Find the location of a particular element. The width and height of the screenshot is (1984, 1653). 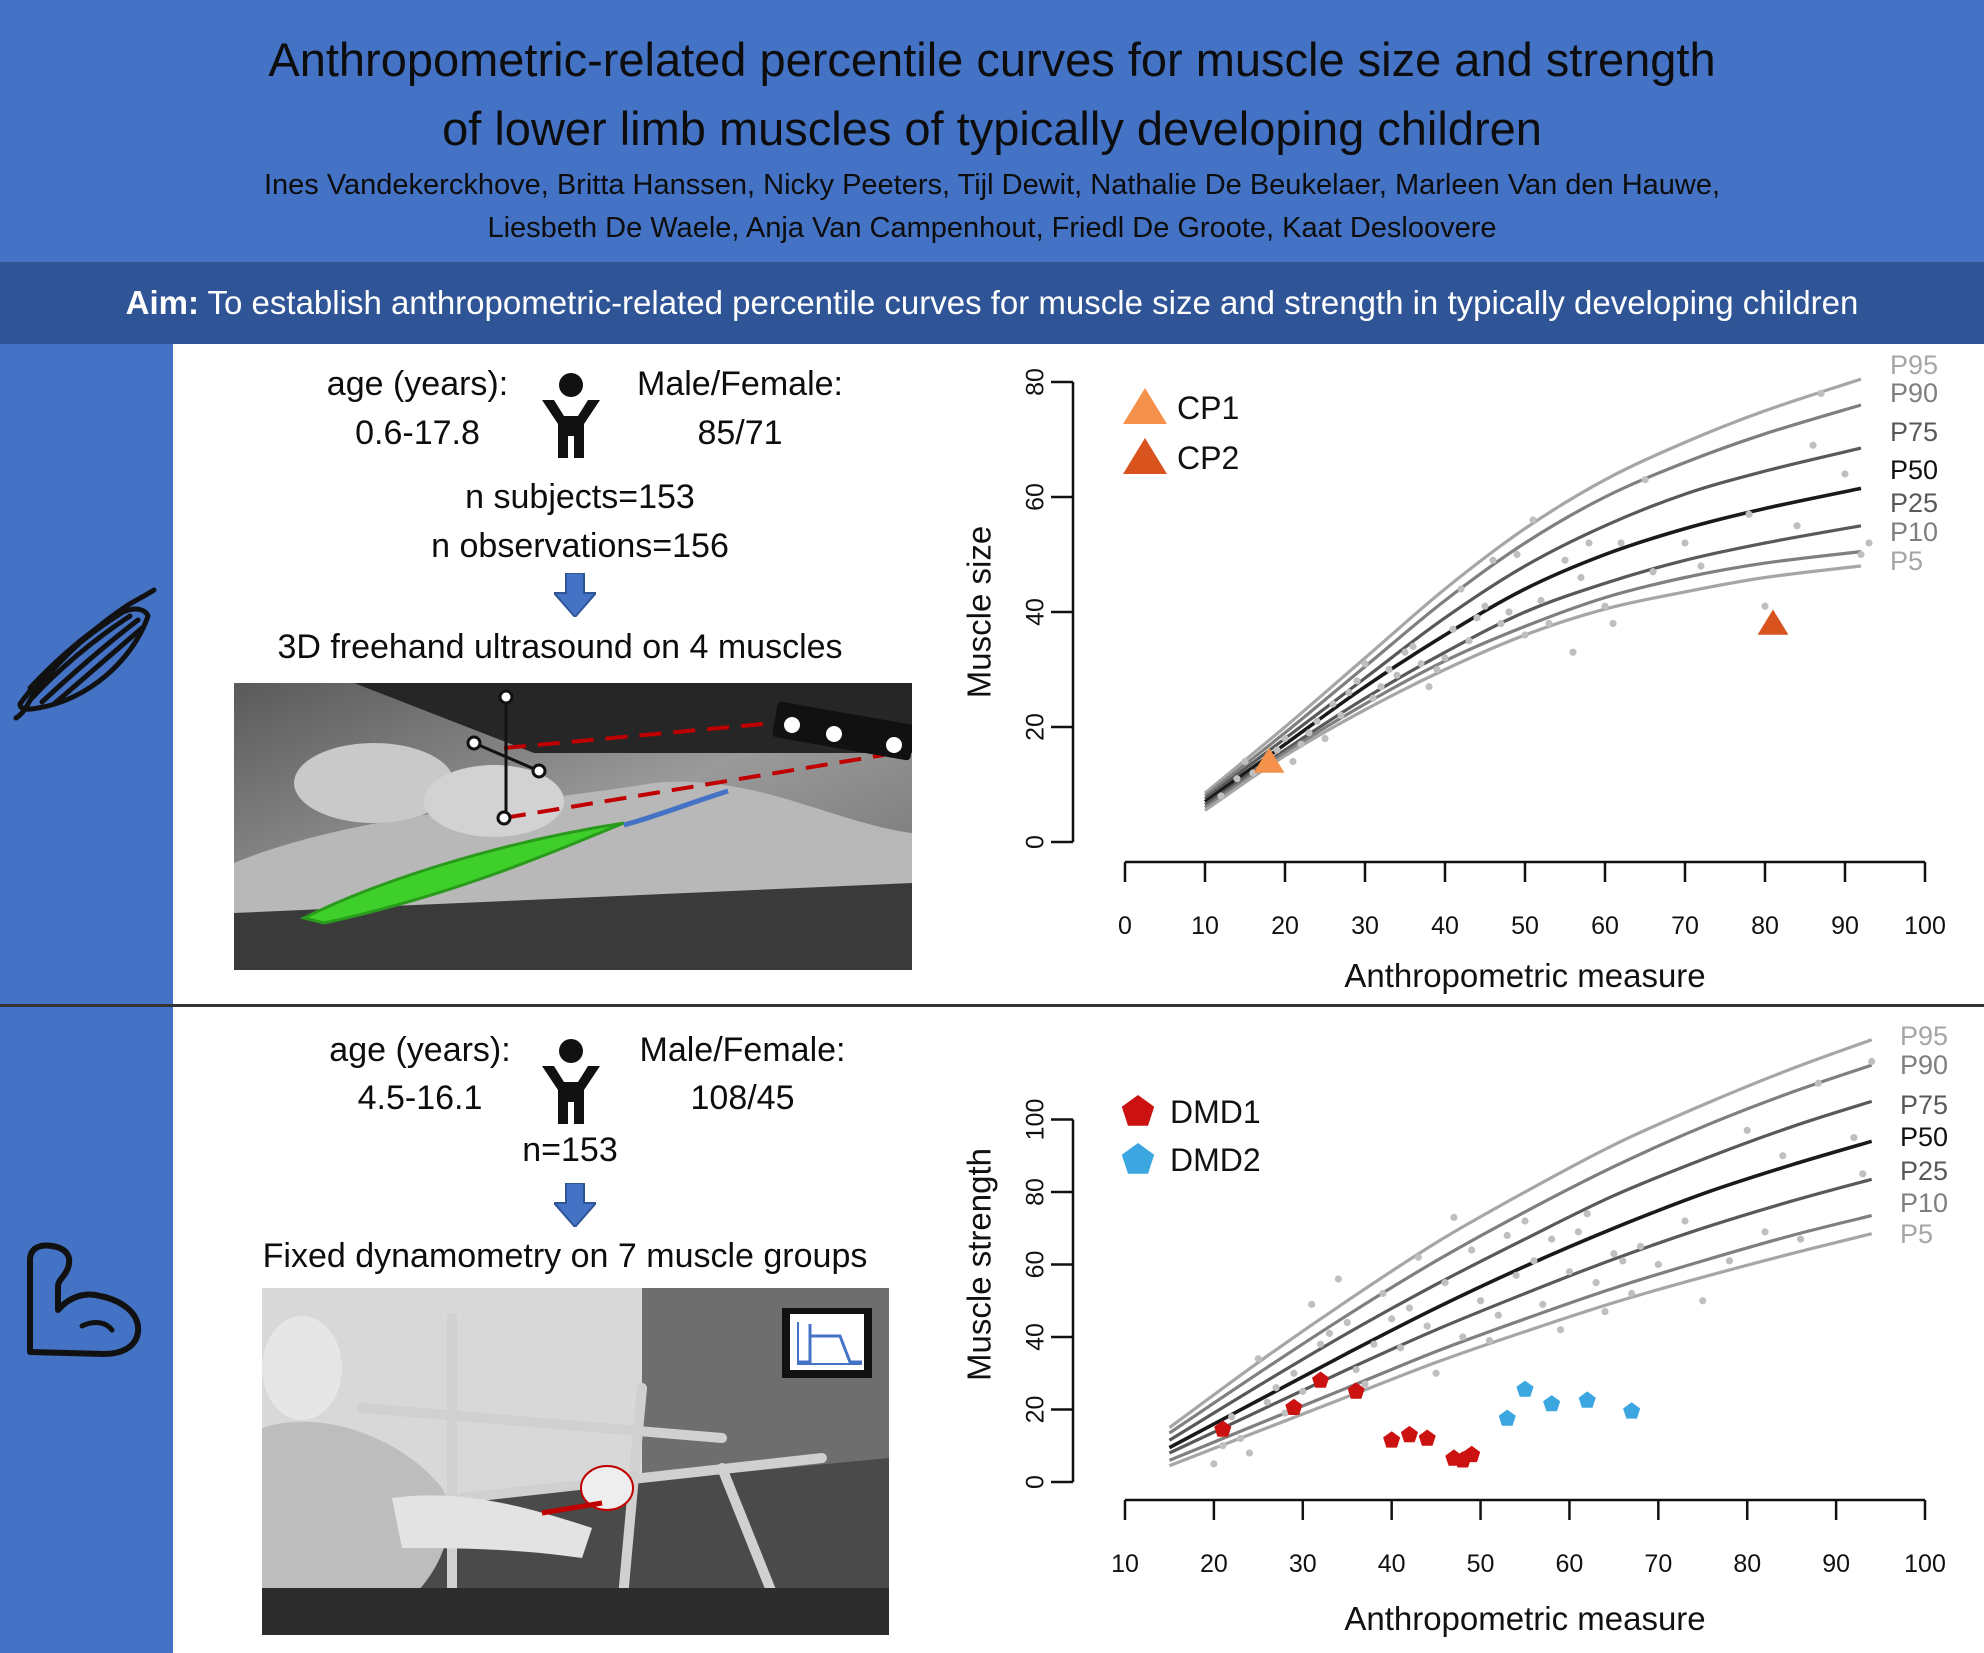

x-tick-label: 80 is located at coordinates (1765, 926).